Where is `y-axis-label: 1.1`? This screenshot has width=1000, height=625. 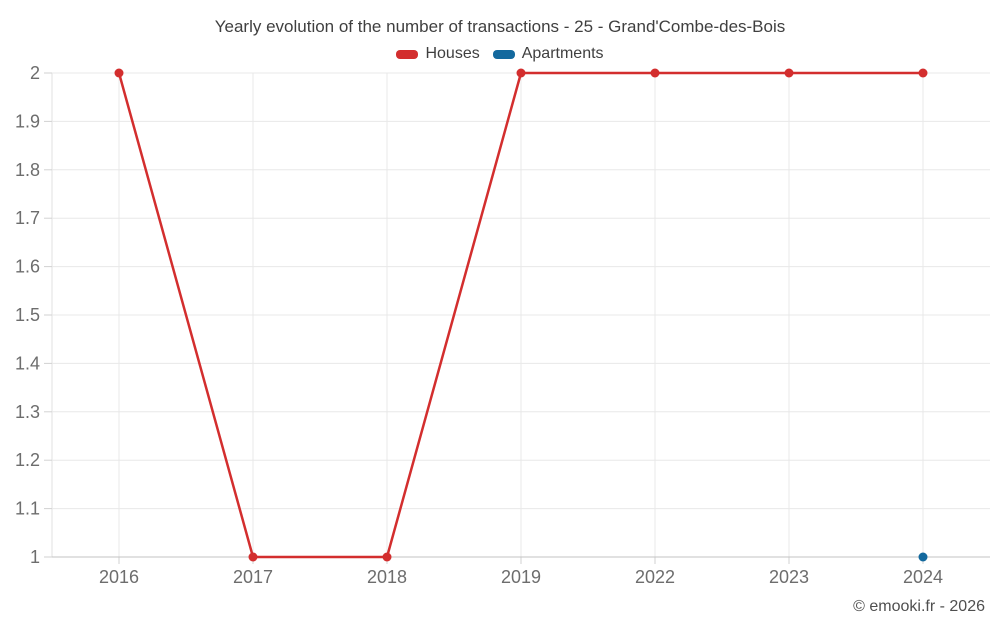
y-axis-label: 1.1 is located at coordinates (27, 509).